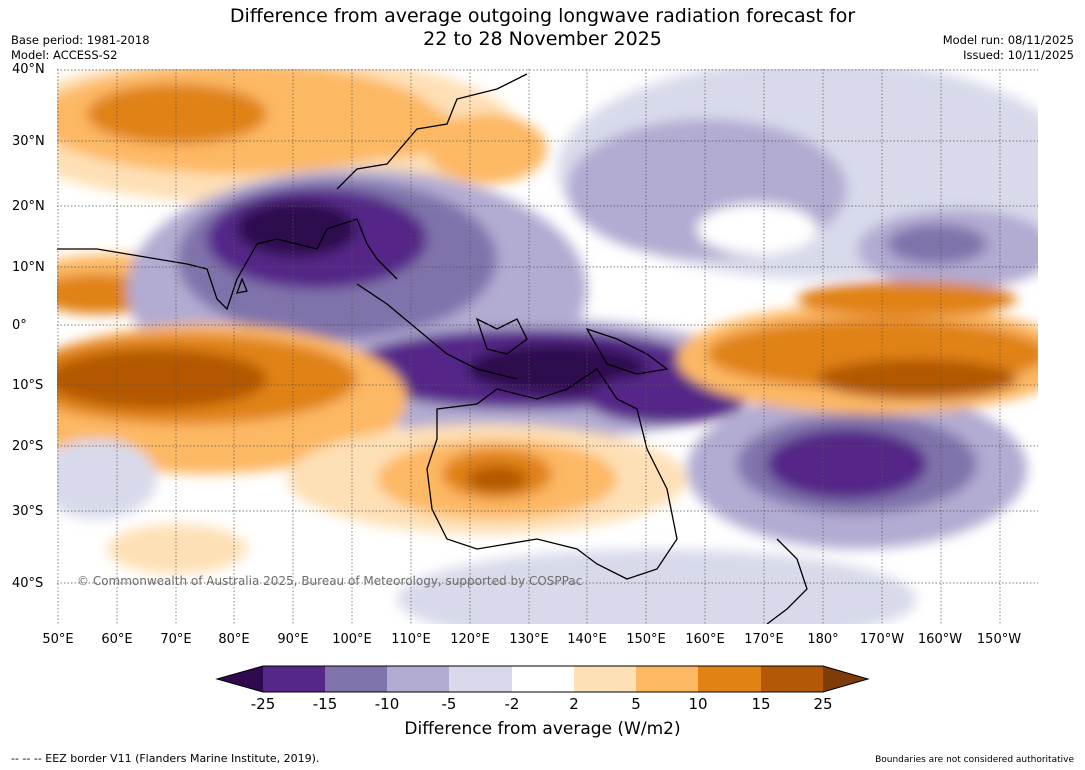 The width and height of the screenshot is (1085, 770). What do you see at coordinates (28, 206) in the screenshot?
I see `lat-label-20n: 20°N` at bounding box center [28, 206].